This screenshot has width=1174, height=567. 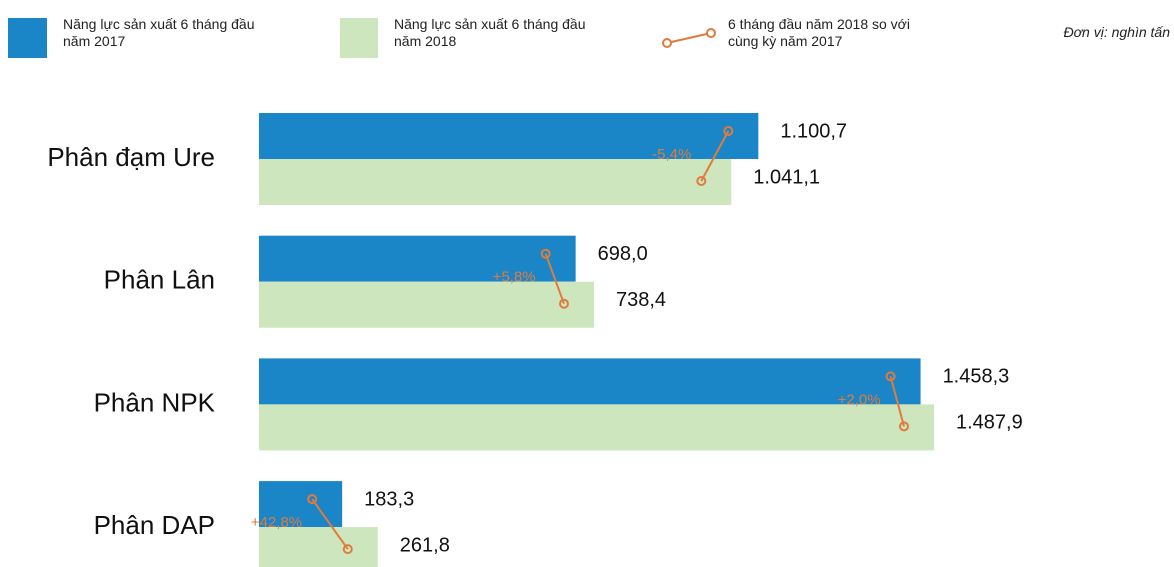 What do you see at coordinates (671, 154) in the screenshot?
I see `change-label: -5,4%` at bounding box center [671, 154].